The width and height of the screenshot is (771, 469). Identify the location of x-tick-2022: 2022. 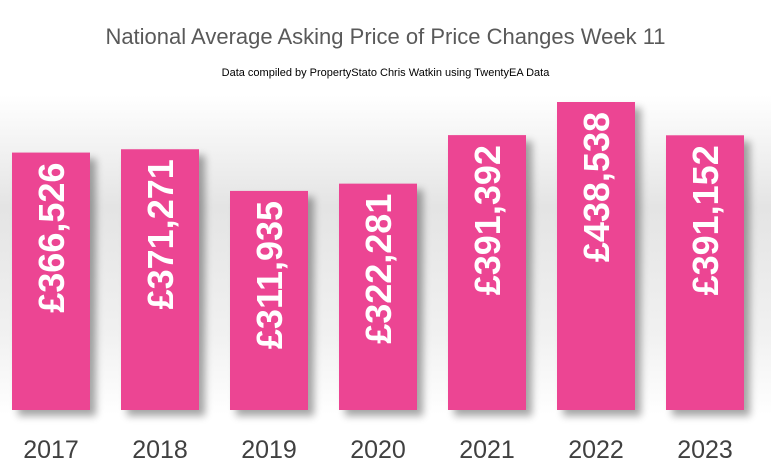
(596, 450).